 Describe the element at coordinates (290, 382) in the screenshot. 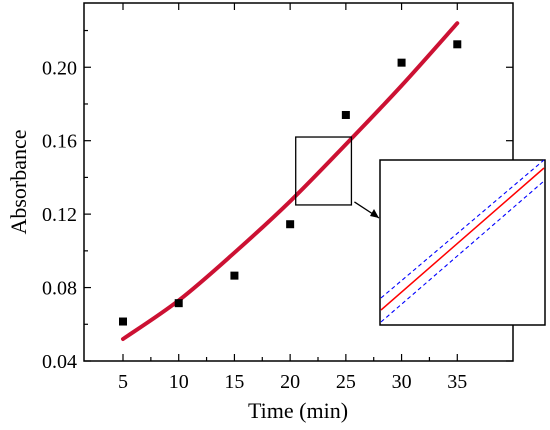

I see `x-tick-label: 20` at that location.